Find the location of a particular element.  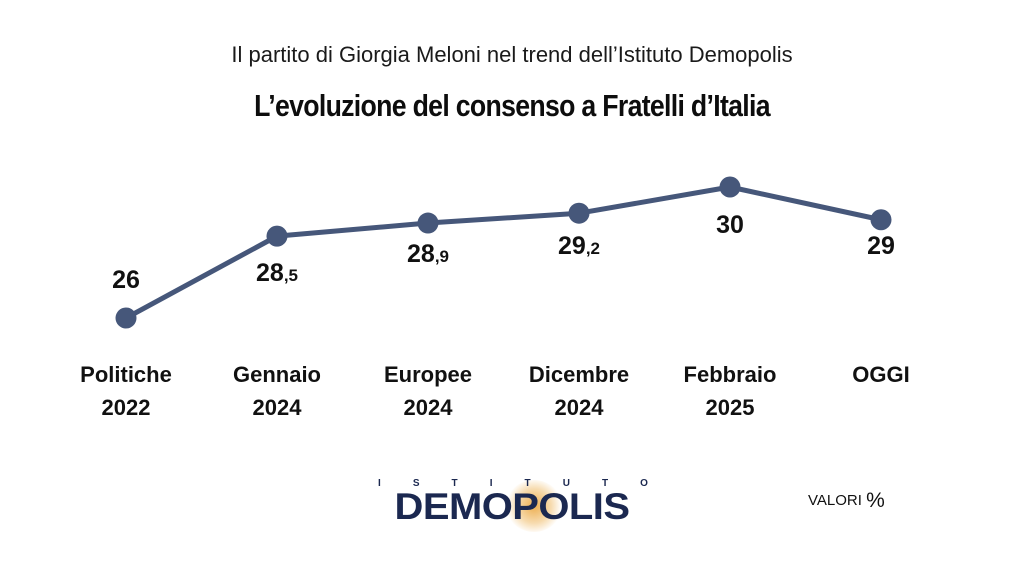

units-note: VALORI % is located at coordinates (846, 501).